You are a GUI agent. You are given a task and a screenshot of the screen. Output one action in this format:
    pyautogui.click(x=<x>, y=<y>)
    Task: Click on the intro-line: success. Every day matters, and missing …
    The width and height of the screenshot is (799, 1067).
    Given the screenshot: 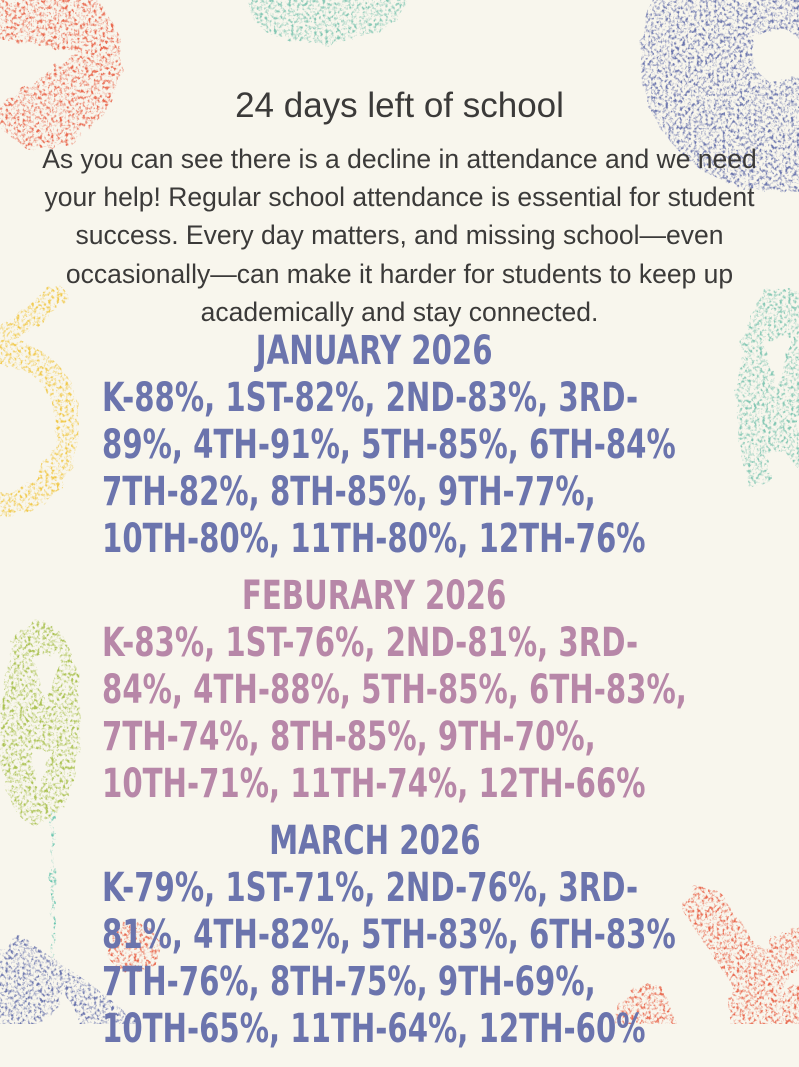 What is the action you would take?
    pyautogui.click(x=399, y=235)
    